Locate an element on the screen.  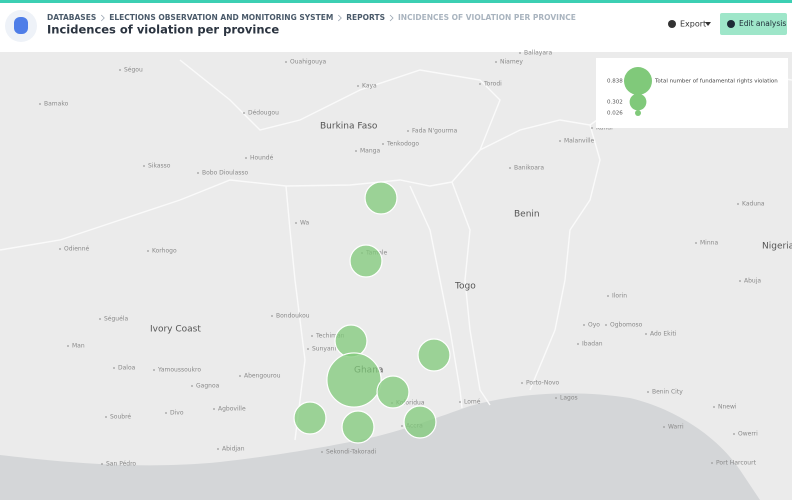
place-label: San Pédro is located at coordinates (121, 464).